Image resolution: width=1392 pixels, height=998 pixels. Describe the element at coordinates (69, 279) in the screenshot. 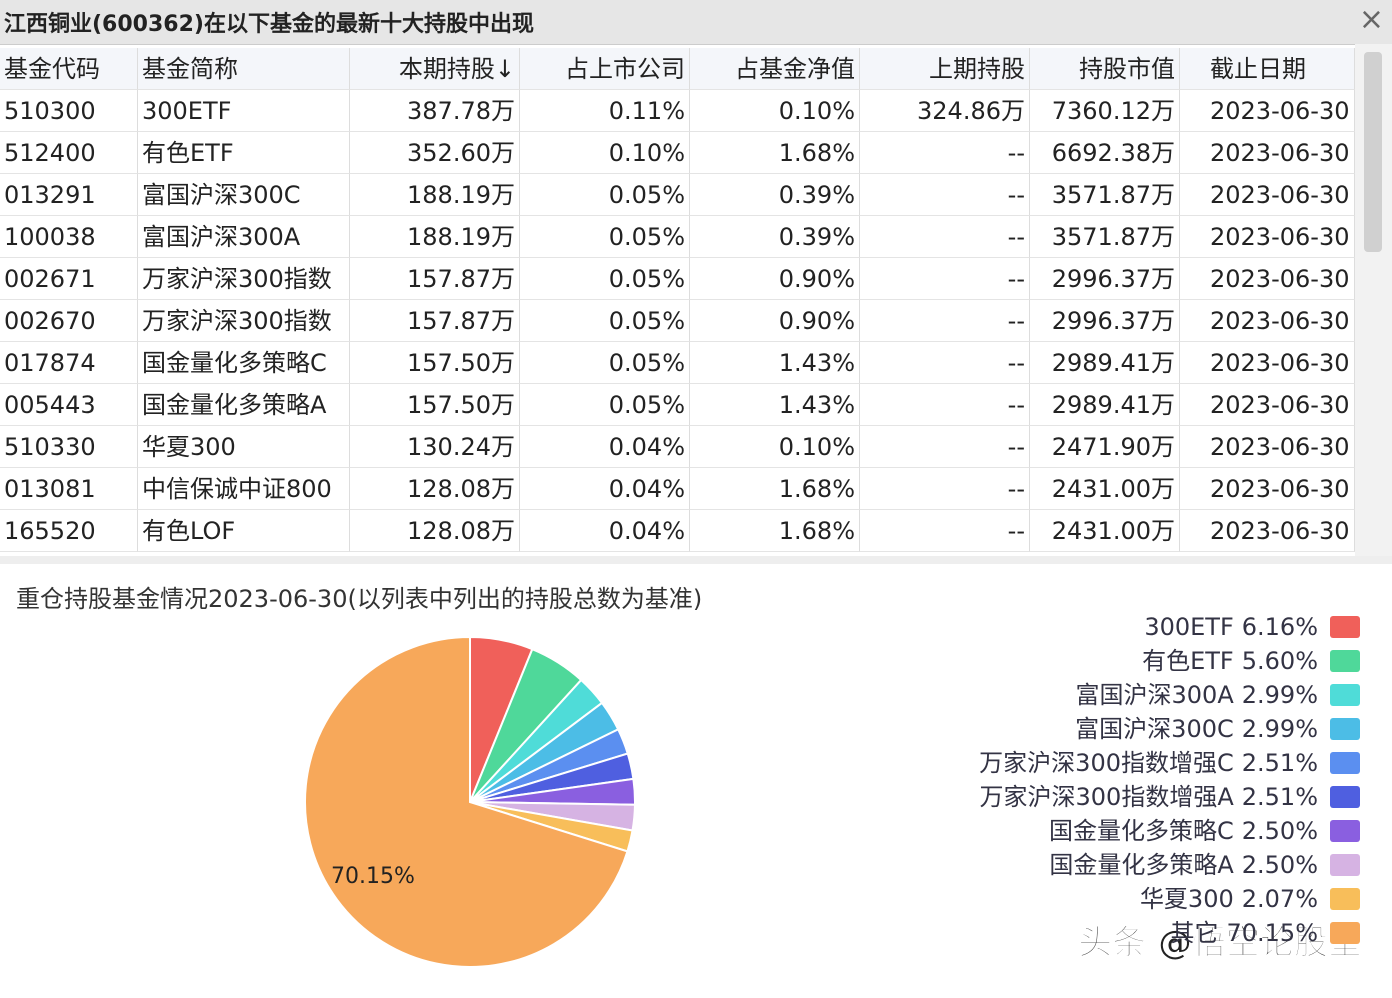

I see `table-cell: 002671` at that location.